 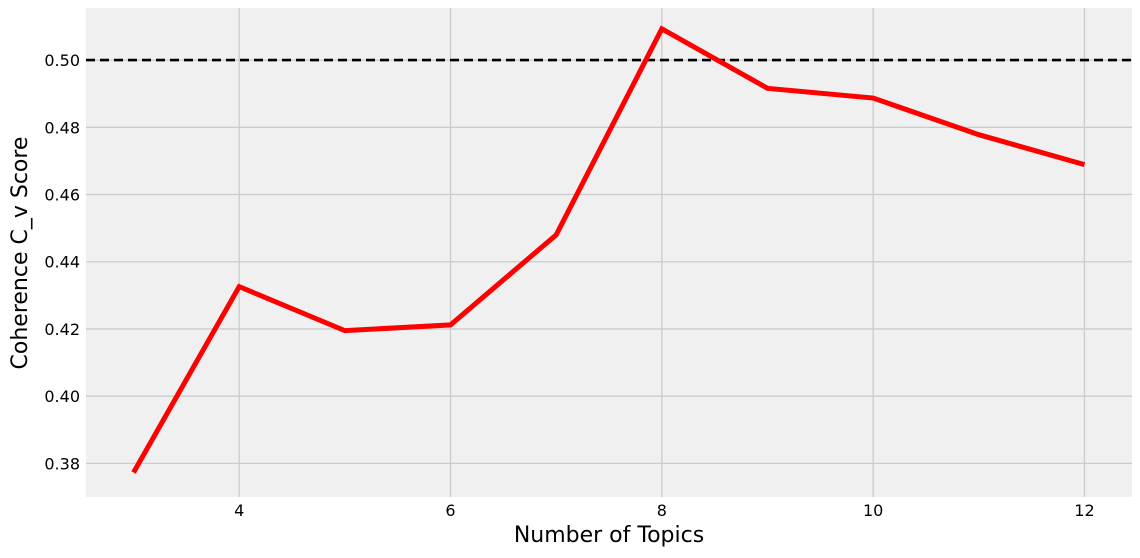 I want to click on y-tick-label: 0.50, so click(x=62, y=60).